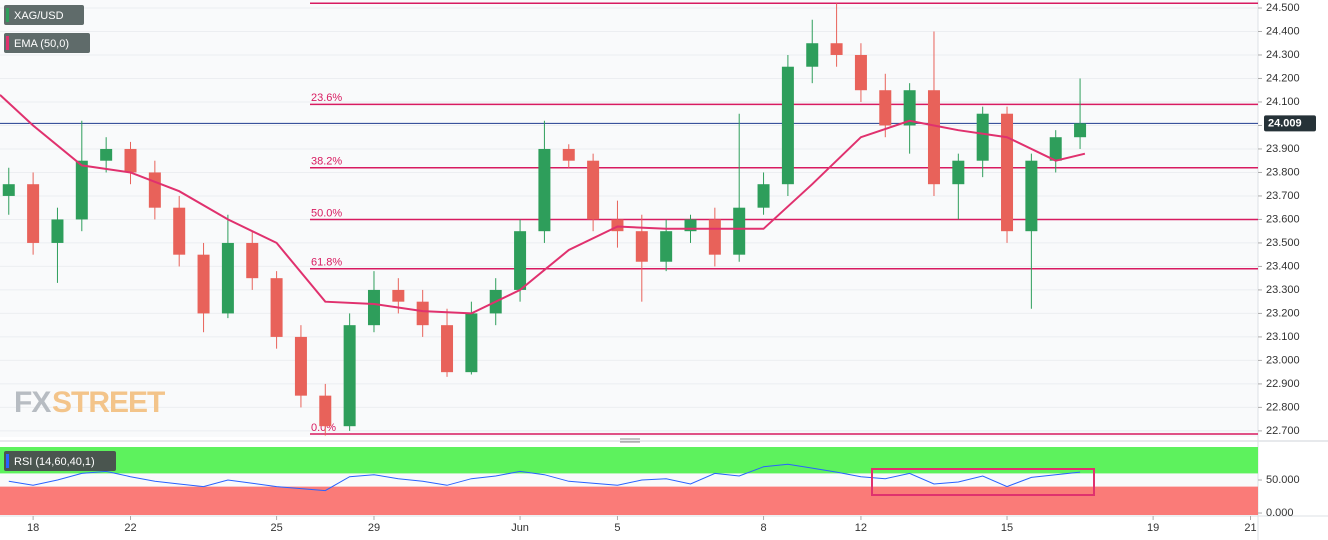  Describe the element at coordinates (1283, 243) in the screenshot. I see `y-tick-label: 23.500` at that location.